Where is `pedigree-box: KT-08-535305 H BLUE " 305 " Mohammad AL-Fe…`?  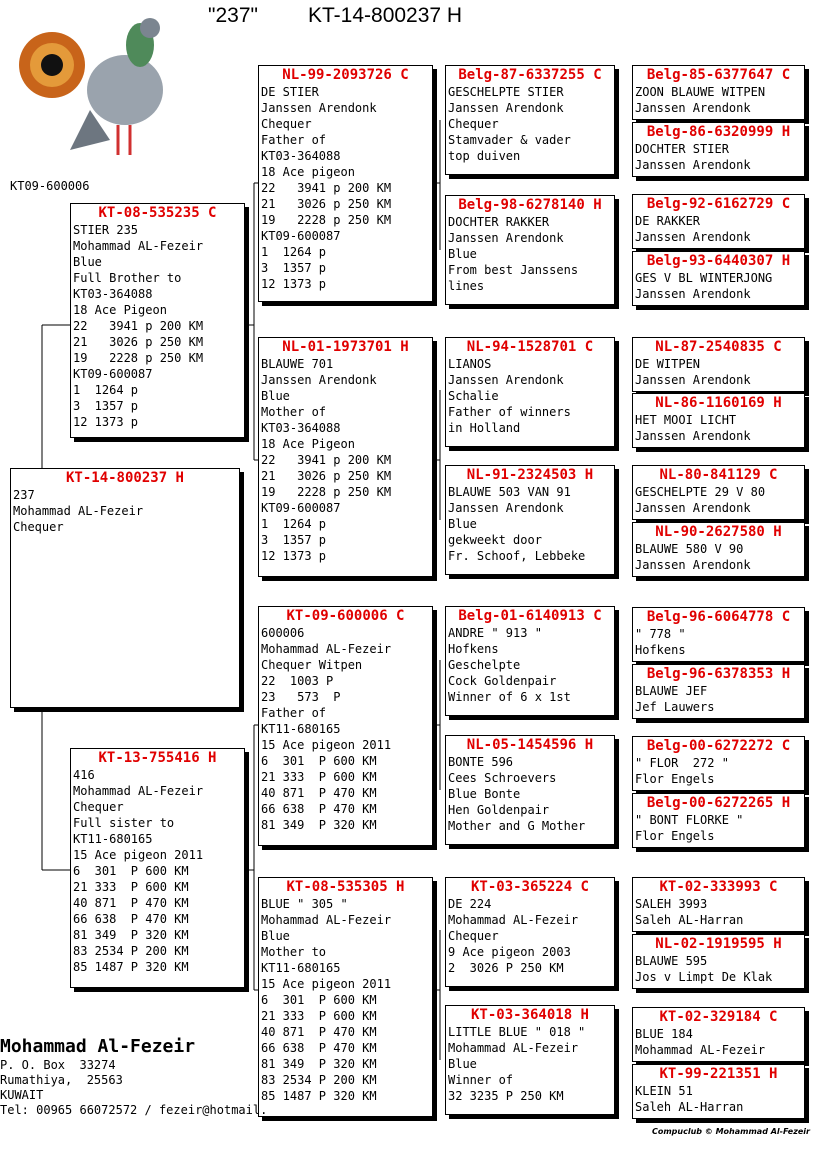 pedigree-box: KT-08-535305 H BLUE " 305 " Mohammad AL-Fe… is located at coordinates (345, 997).